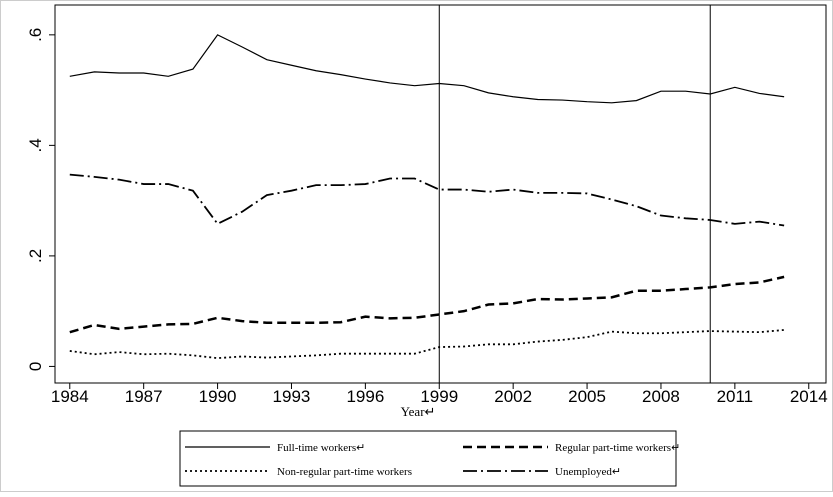 Image resolution: width=833 pixels, height=497 pixels. I want to click on x-tick-label: 1984, so click(70, 396).